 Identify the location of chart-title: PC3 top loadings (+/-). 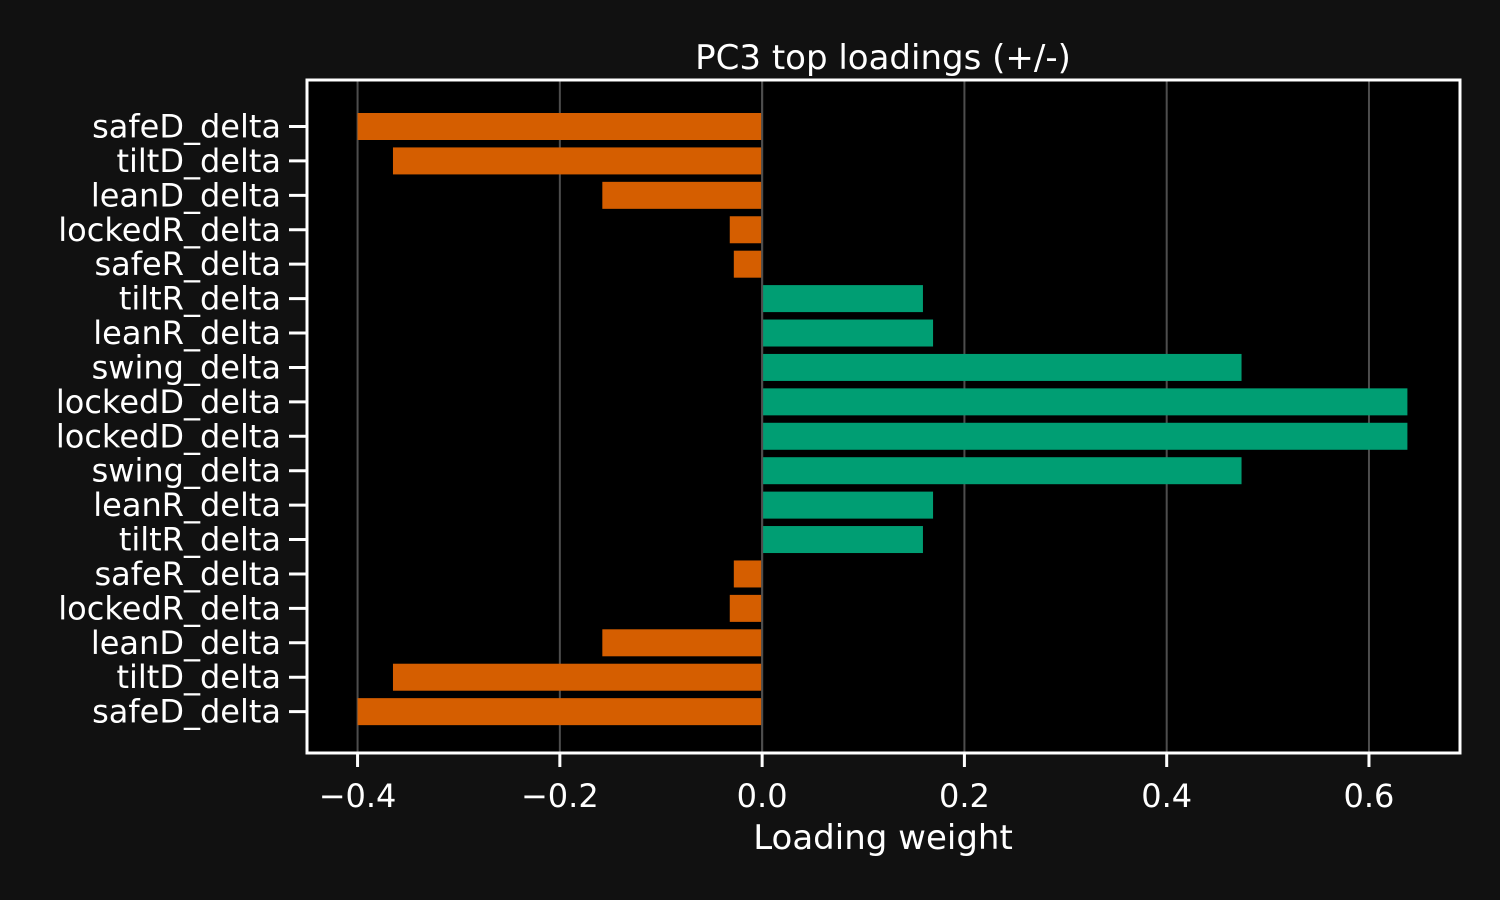
(883, 58).